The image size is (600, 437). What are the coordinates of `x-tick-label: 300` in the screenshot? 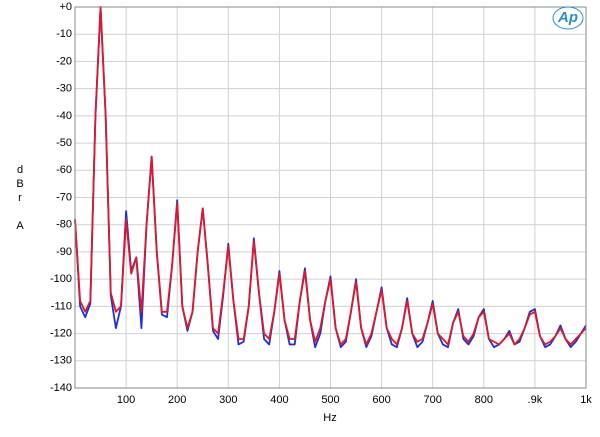 It's located at (228, 400).